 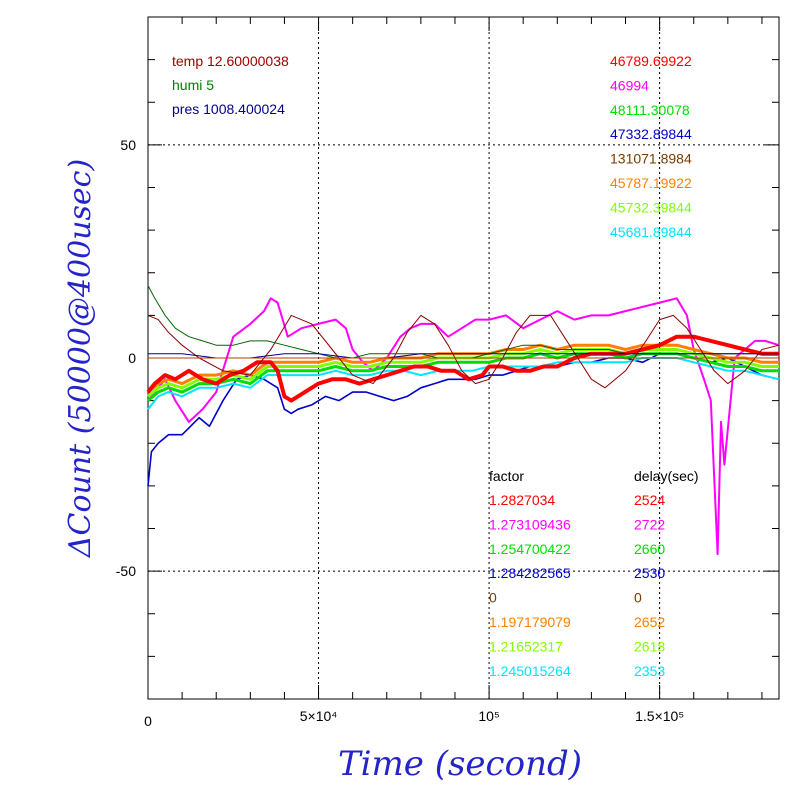 What do you see at coordinates (649, 524) in the screenshot?
I see `delay-value: 2722` at bounding box center [649, 524].